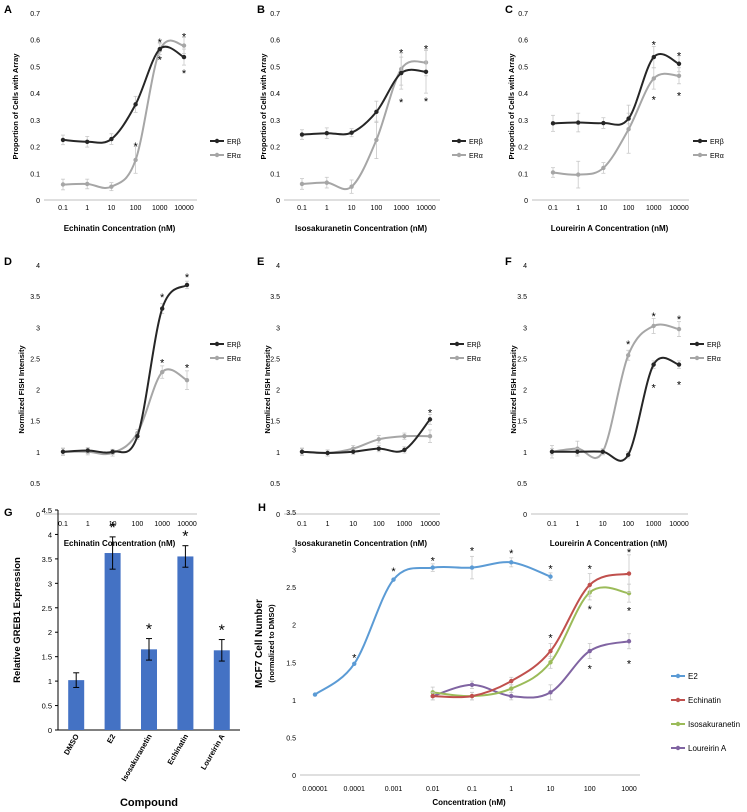 This screenshot has width=747, height=812. What do you see at coordinates (531, 642) in the screenshot?
I see `series-line-Isosakuranetin` at bounding box center [531, 642].